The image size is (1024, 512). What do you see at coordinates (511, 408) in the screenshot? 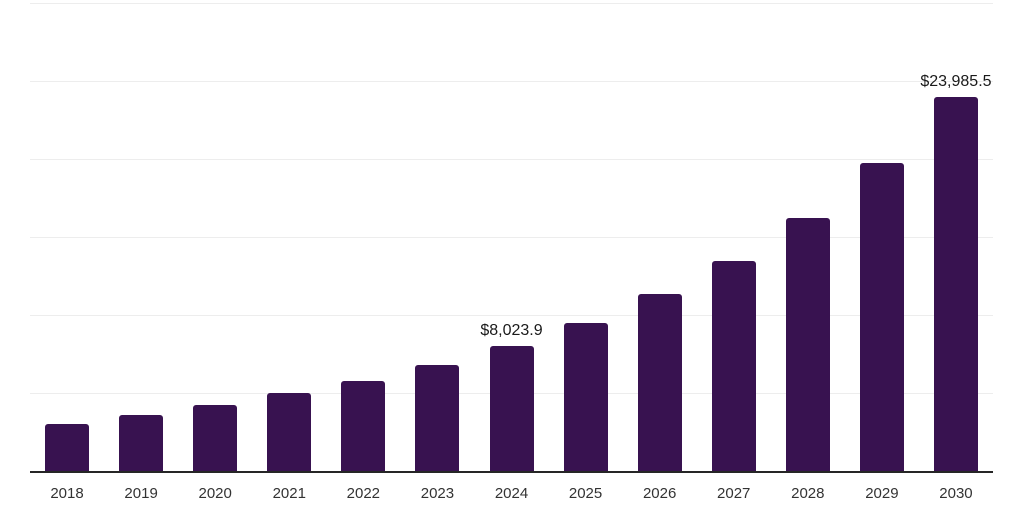
I see `bar-2024` at bounding box center [511, 408].